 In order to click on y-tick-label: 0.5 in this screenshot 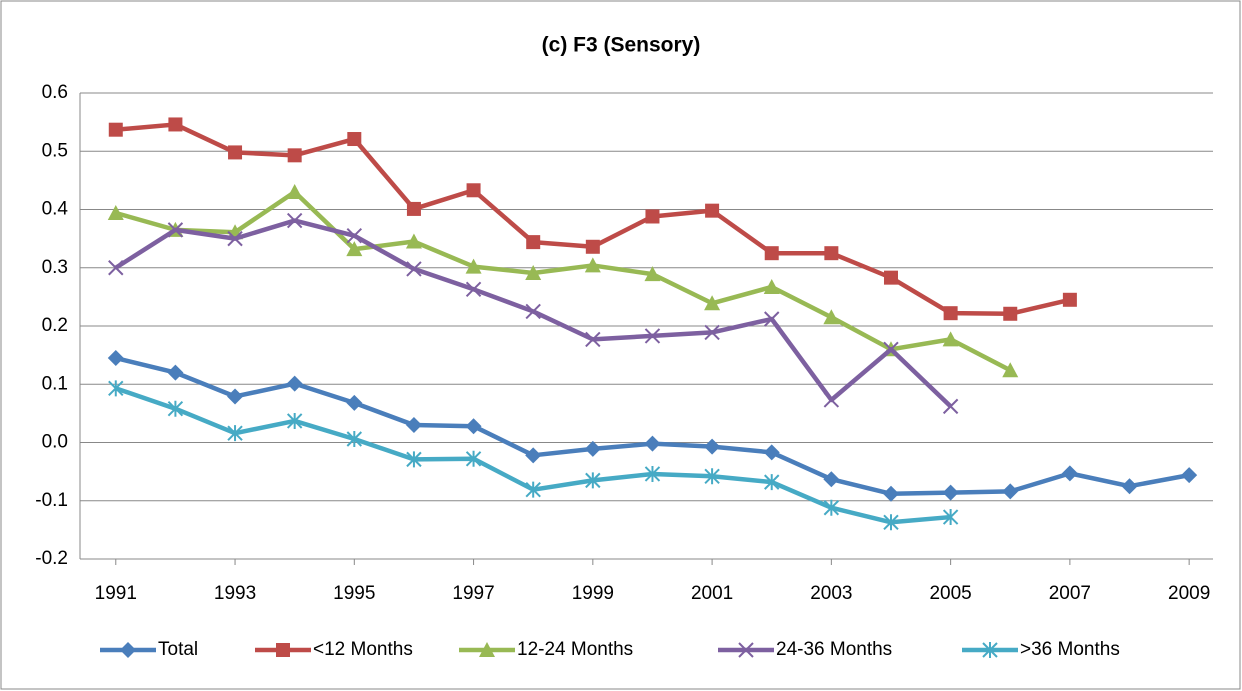, I will do `click(55, 150)`.